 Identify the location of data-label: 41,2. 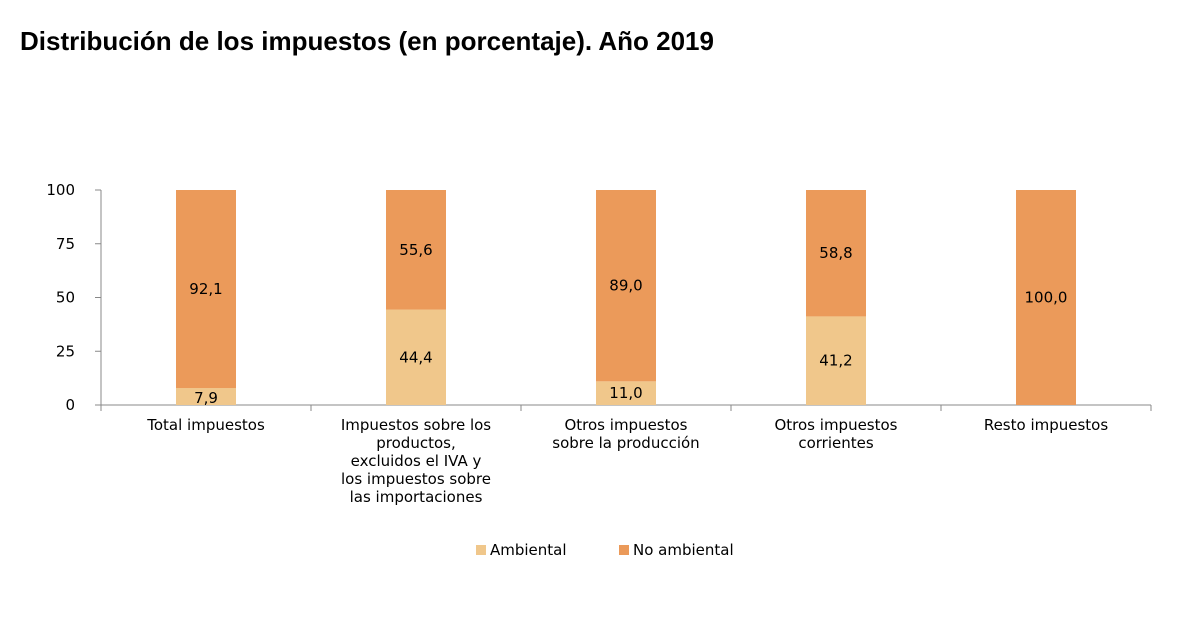
(835, 361).